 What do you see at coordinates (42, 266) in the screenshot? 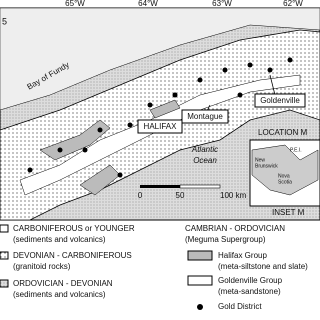
I see `legend-note: (granitoid rocks)` at bounding box center [42, 266].